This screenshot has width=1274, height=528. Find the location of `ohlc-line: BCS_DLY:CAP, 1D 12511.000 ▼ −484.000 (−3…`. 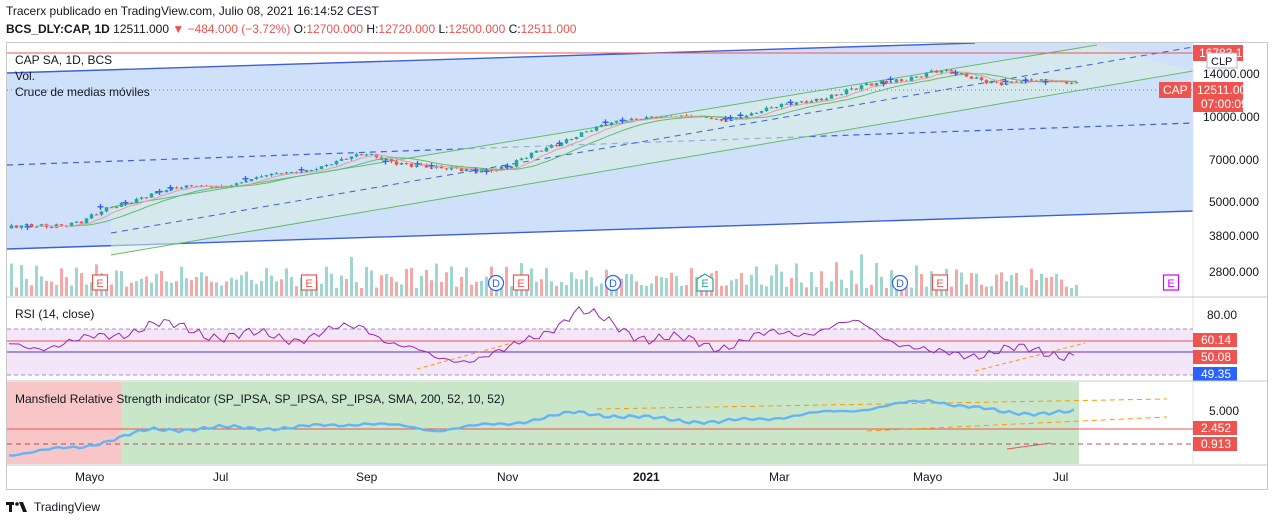

ohlc-line: BCS_DLY:CAP, 1D 12511.000 ▼ −484.000 (−3… is located at coordinates (291, 29).